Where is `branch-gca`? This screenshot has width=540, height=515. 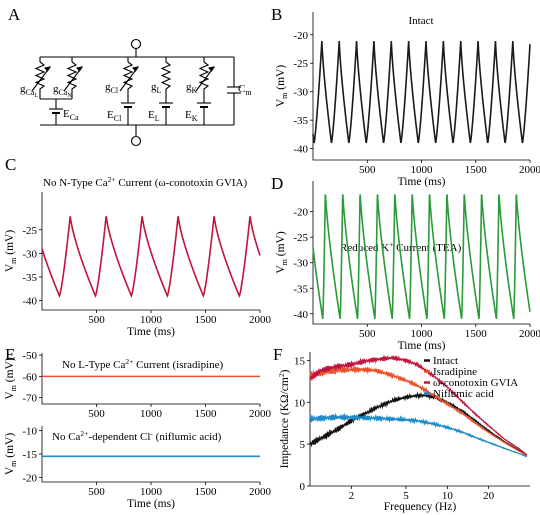
branch-gca is located at coordinates (57, 91).